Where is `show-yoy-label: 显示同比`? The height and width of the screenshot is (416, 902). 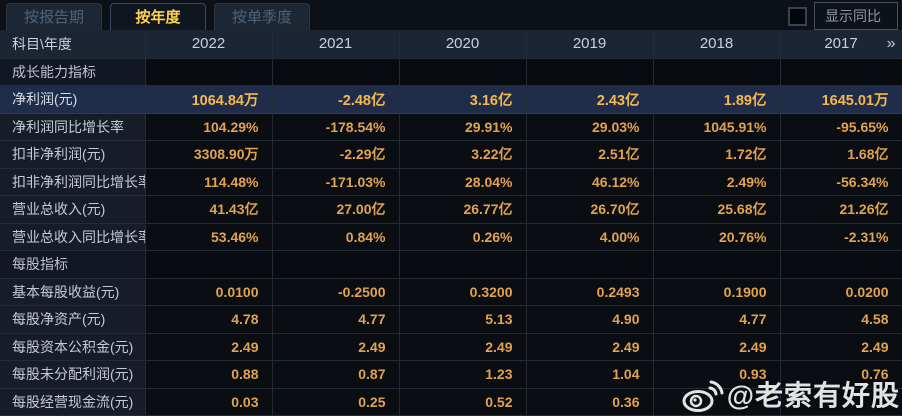
show-yoy-label: 显示同比 is located at coordinates (856, 16).